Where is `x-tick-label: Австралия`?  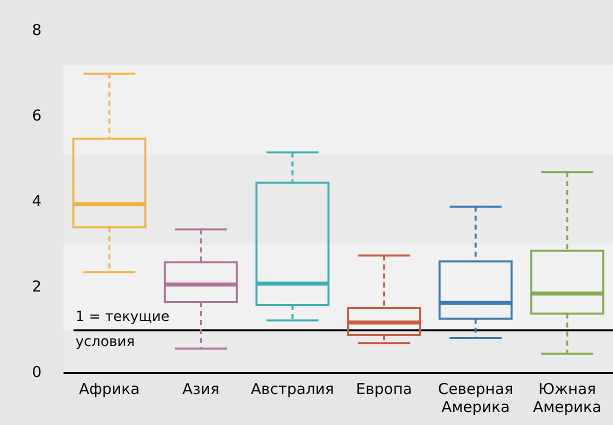 x-tick-label: Австралия is located at coordinates (292, 389).